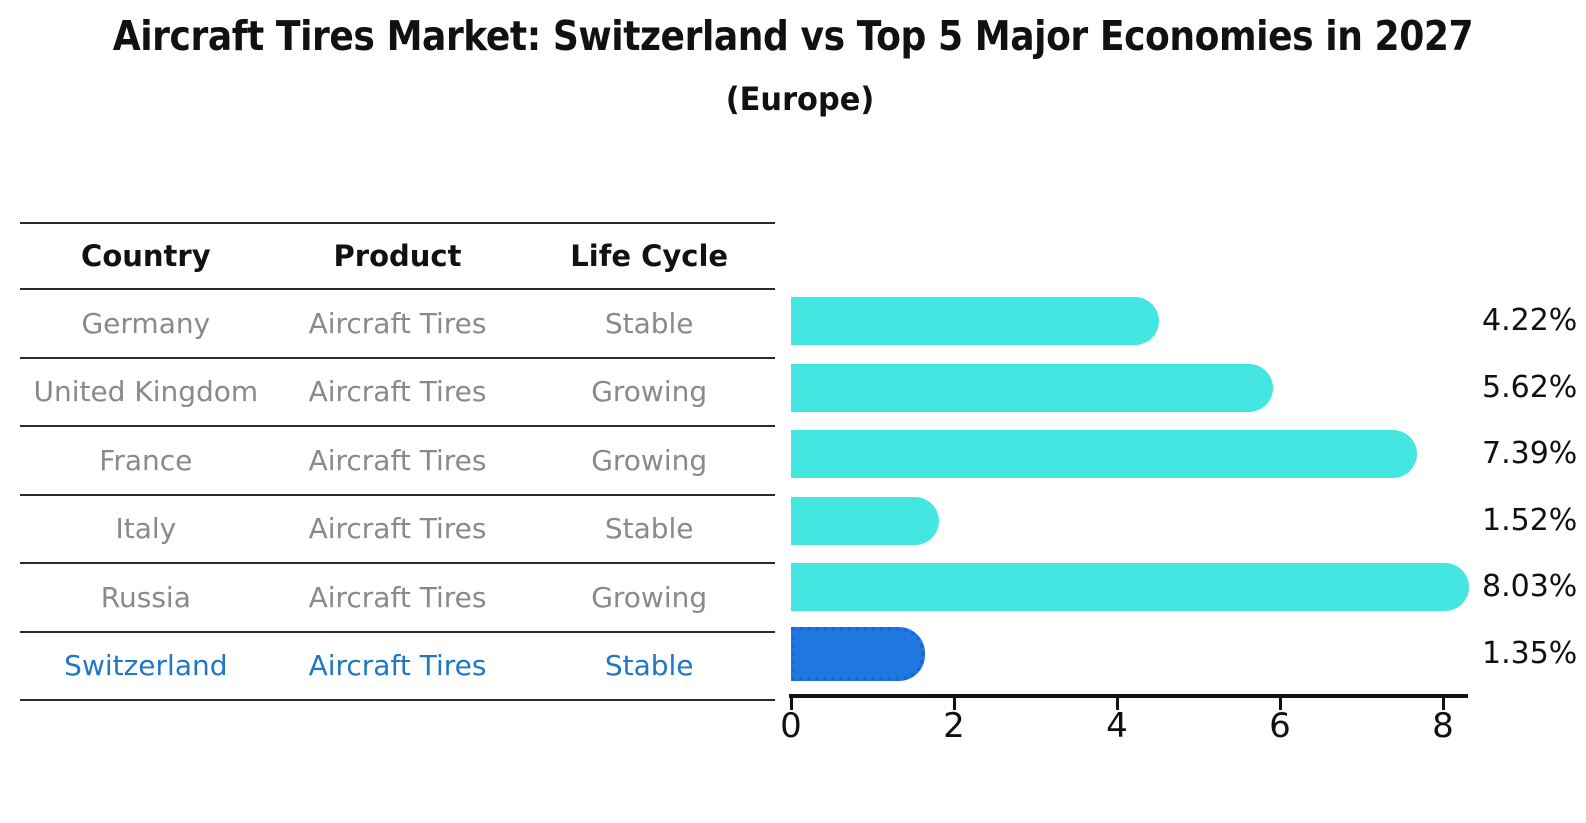 This screenshot has height=823, width=1586. Describe the element at coordinates (1530, 320) in the screenshot. I see `value-label-germany: 4.22%` at that location.